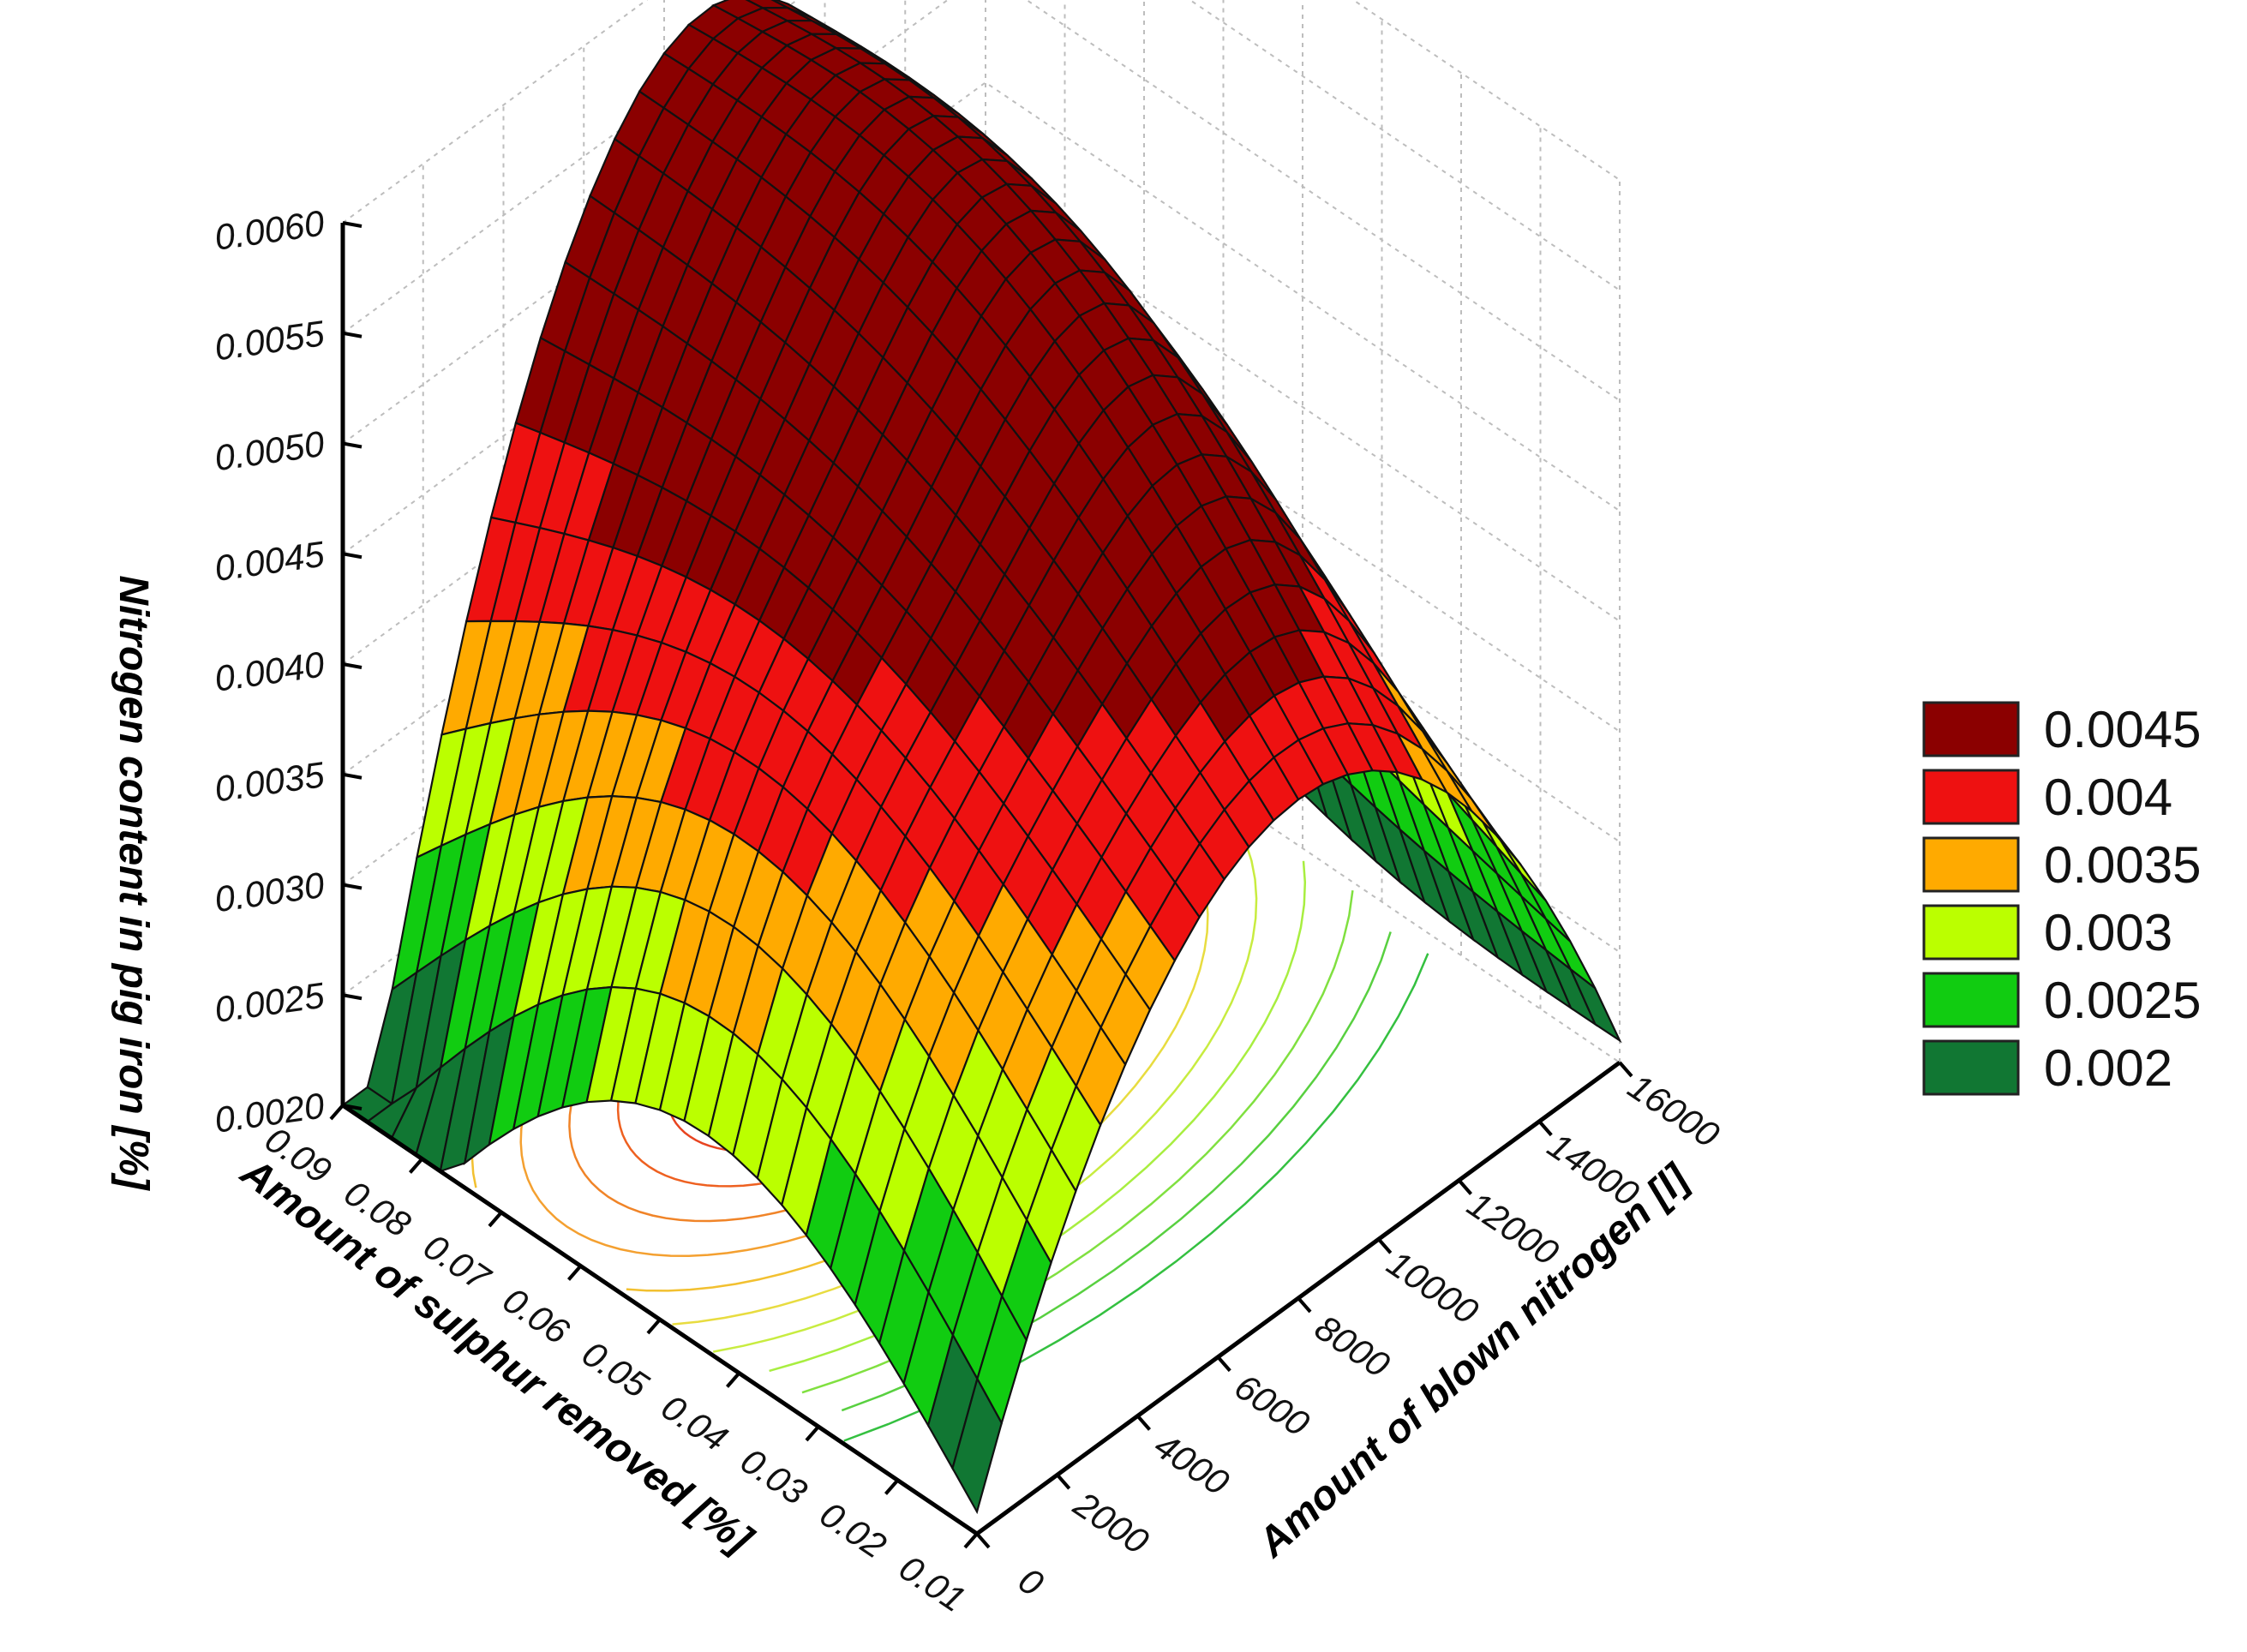 This screenshot has height=1652, width=2247. I want to click on y-tick-label: 0.04, so click(695, 1422).